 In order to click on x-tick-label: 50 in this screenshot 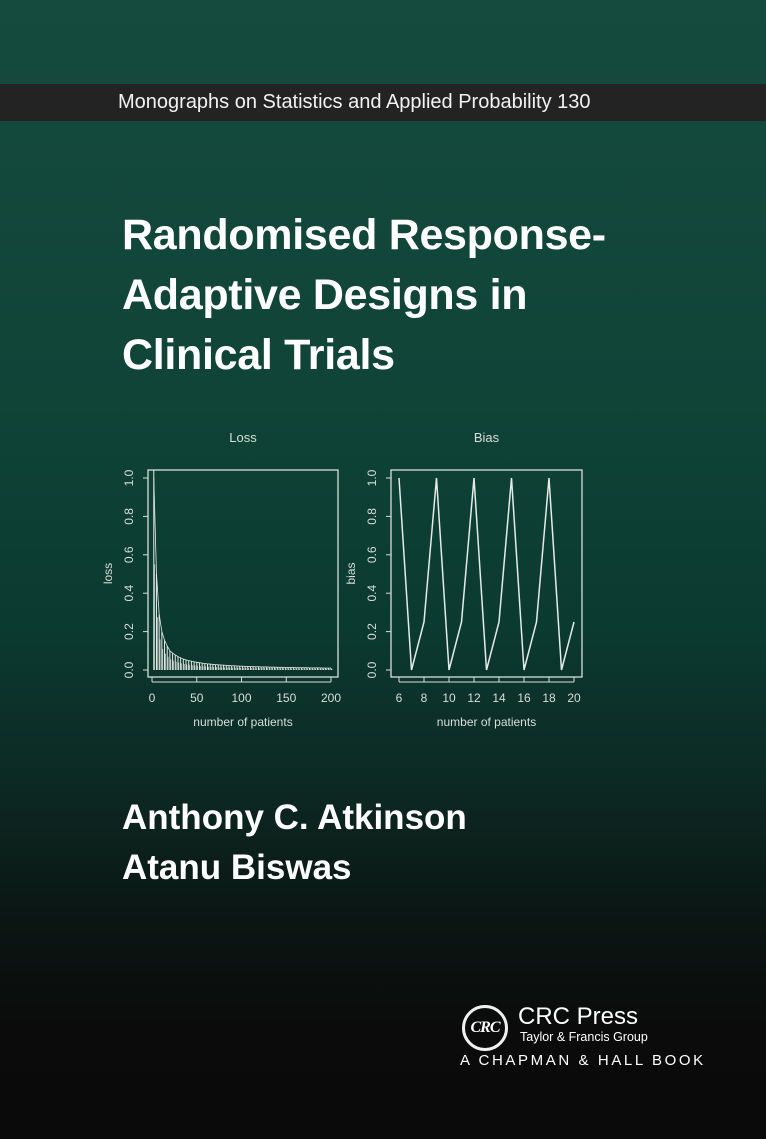, I will do `click(197, 698)`.